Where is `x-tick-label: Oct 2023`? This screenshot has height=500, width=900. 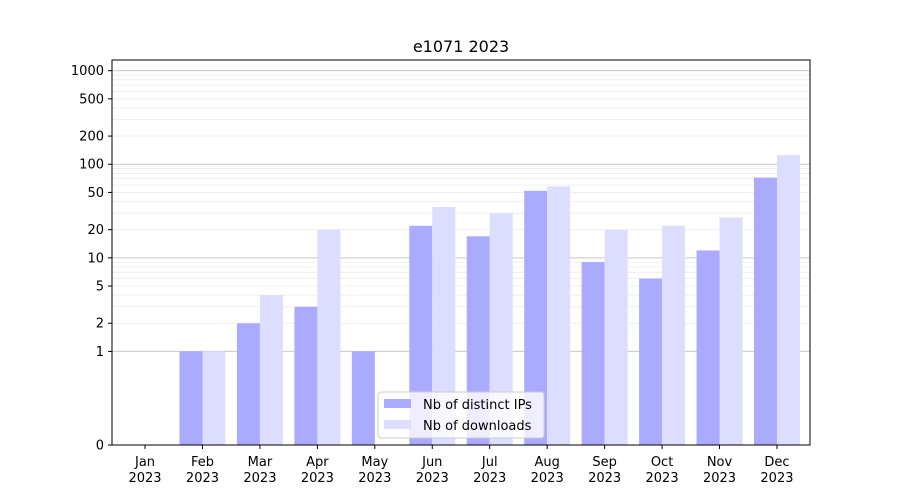
x-tick-label: Oct 2023 is located at coordinates (662, 470).